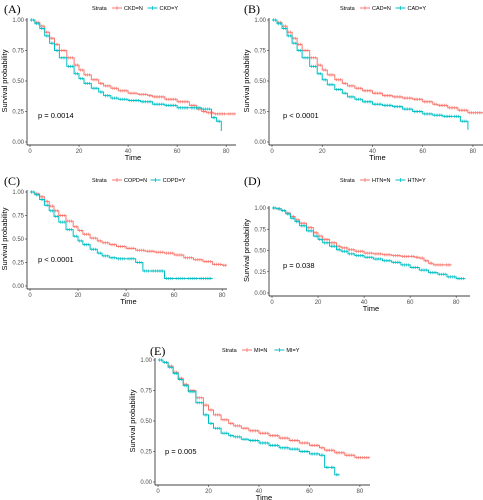 This screenshot has height=500, width=483. Describe the element at coordinates (417, 181) in the screenshot. I see `legend-entry: HTN=Y` at that location.